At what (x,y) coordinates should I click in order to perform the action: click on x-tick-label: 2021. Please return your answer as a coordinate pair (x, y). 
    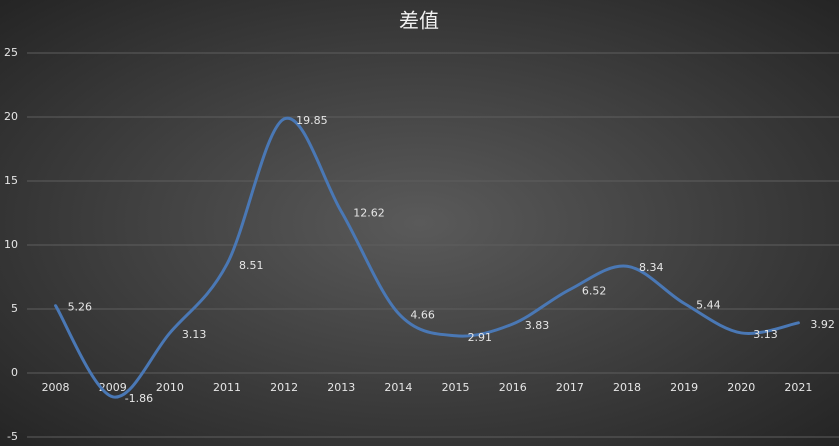
    Looking at the image, I should click on (798, 387).